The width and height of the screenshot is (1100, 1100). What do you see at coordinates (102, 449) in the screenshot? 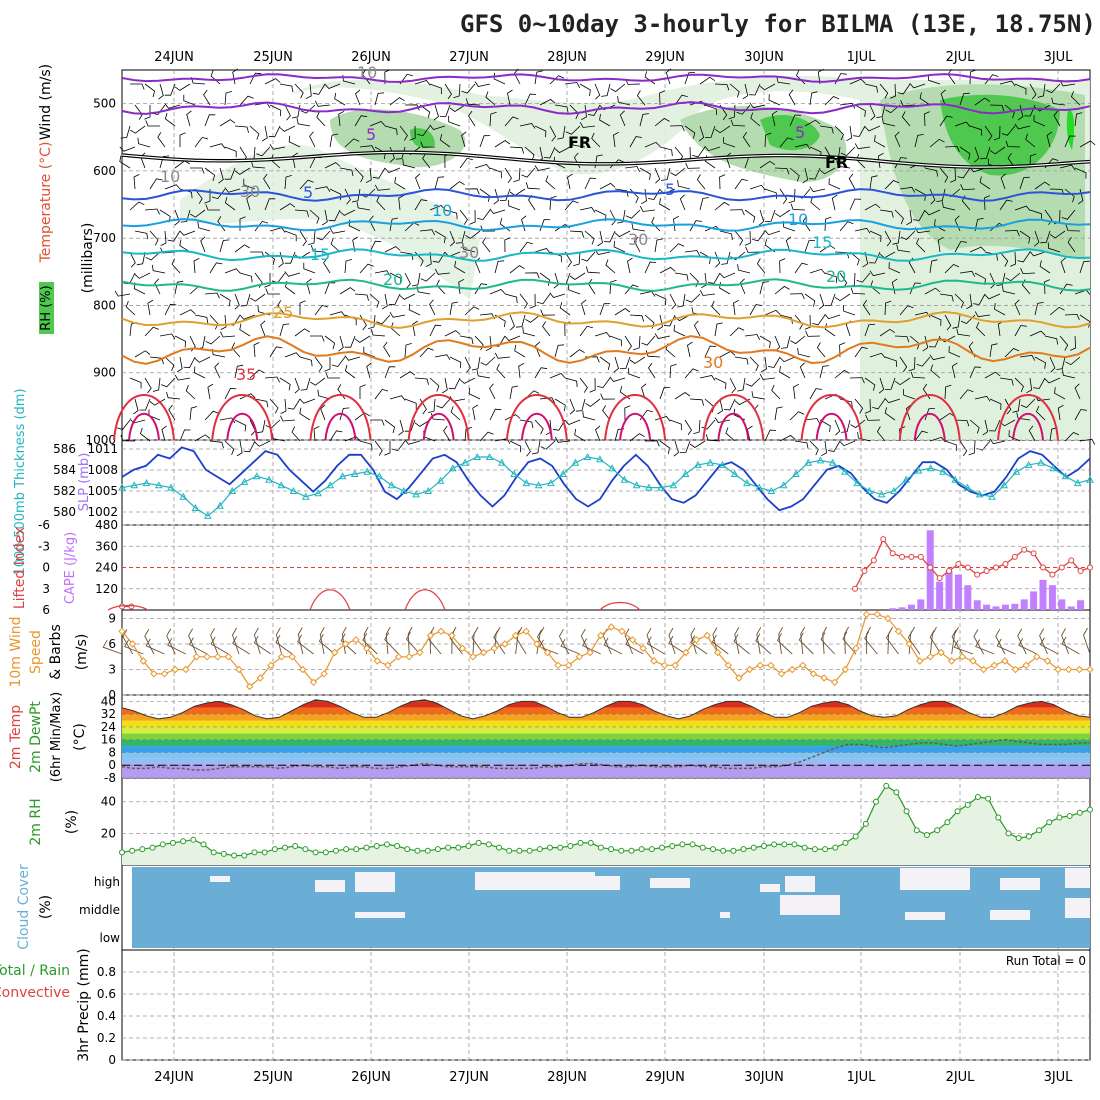
I see `slp-tick-label: 1011` at bounding box center [102, 449].